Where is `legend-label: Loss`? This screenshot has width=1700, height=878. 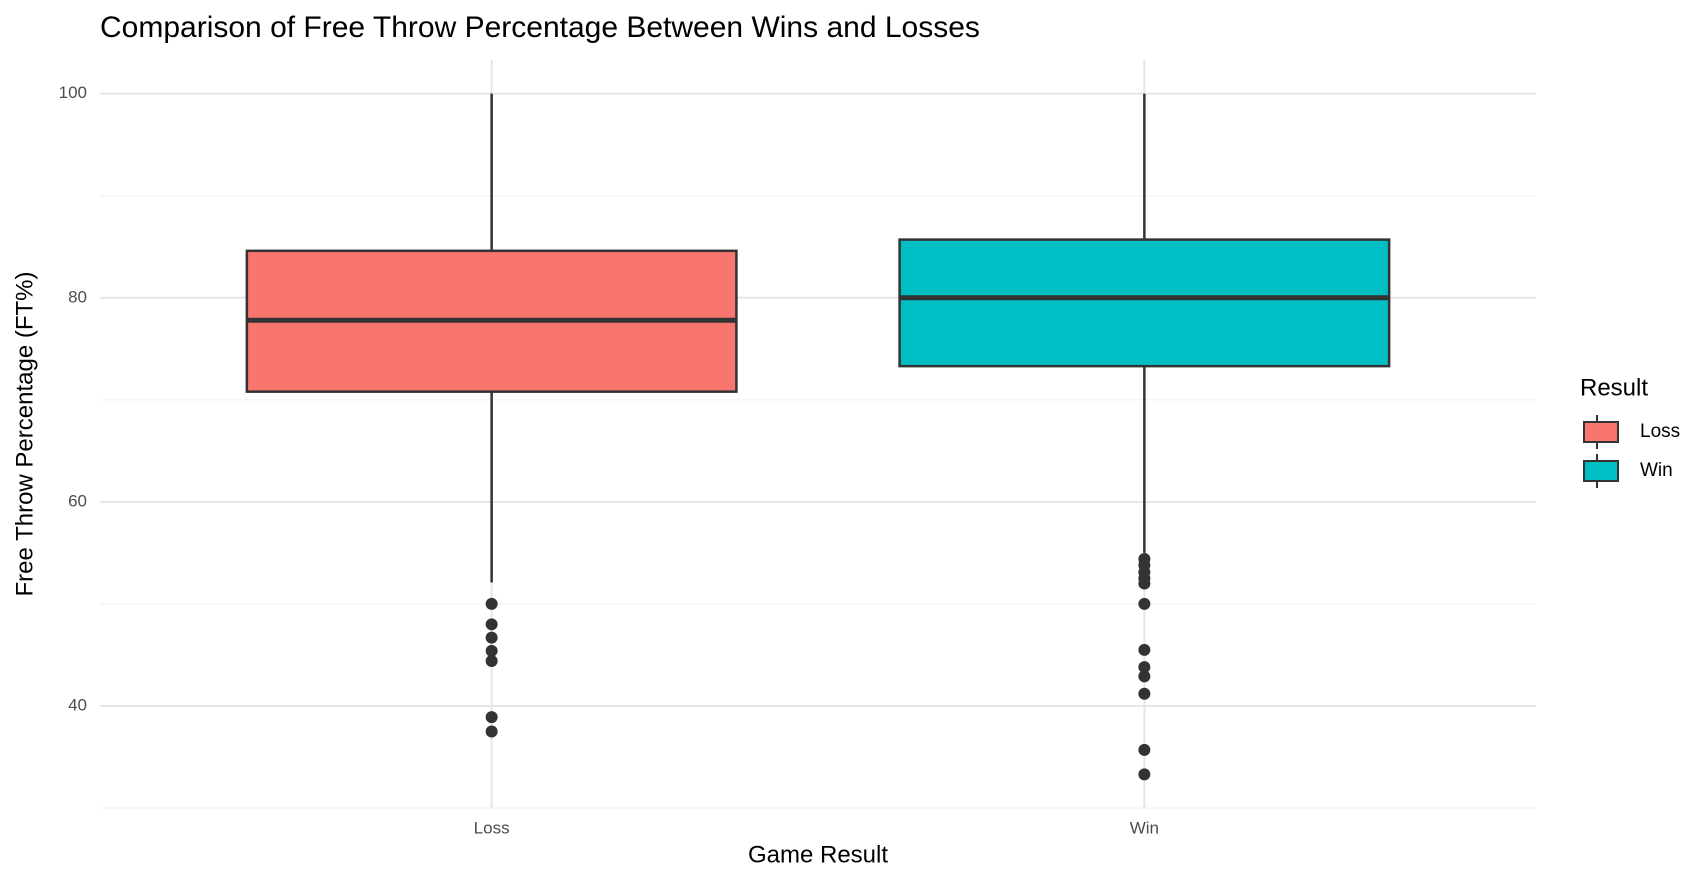
legend-label: Loss is located at coordinates (1660, 431).